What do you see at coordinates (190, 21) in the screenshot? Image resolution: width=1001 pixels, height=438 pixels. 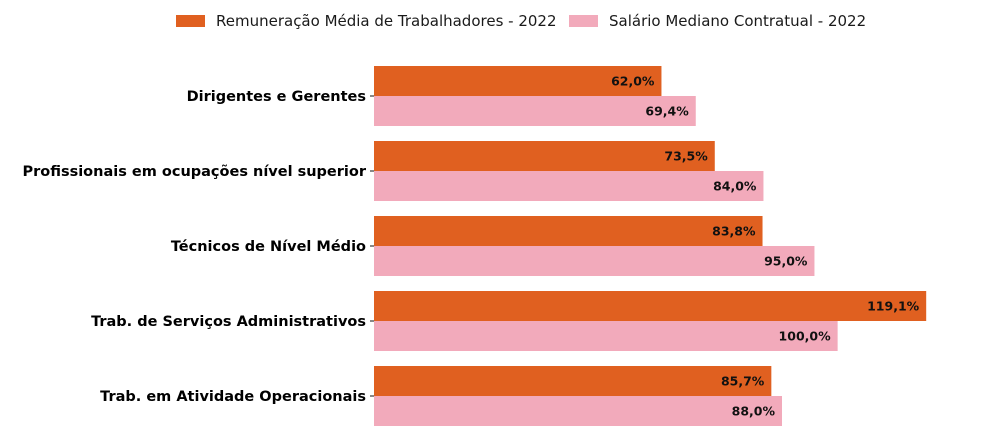 I see `legend-swatch-remuneracao` at bounding box center [190, 21].